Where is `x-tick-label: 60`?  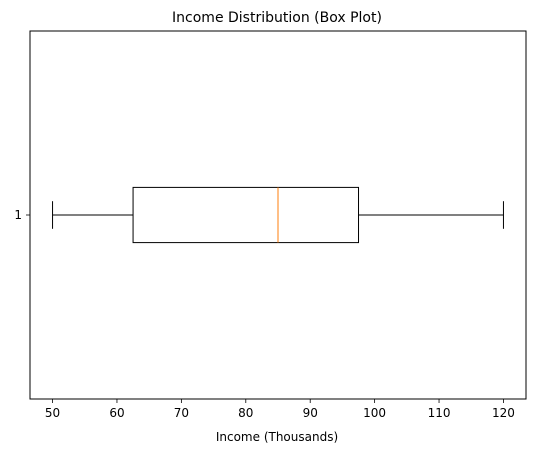
x-tick-label: 60 is located at coordinates (116, 413).